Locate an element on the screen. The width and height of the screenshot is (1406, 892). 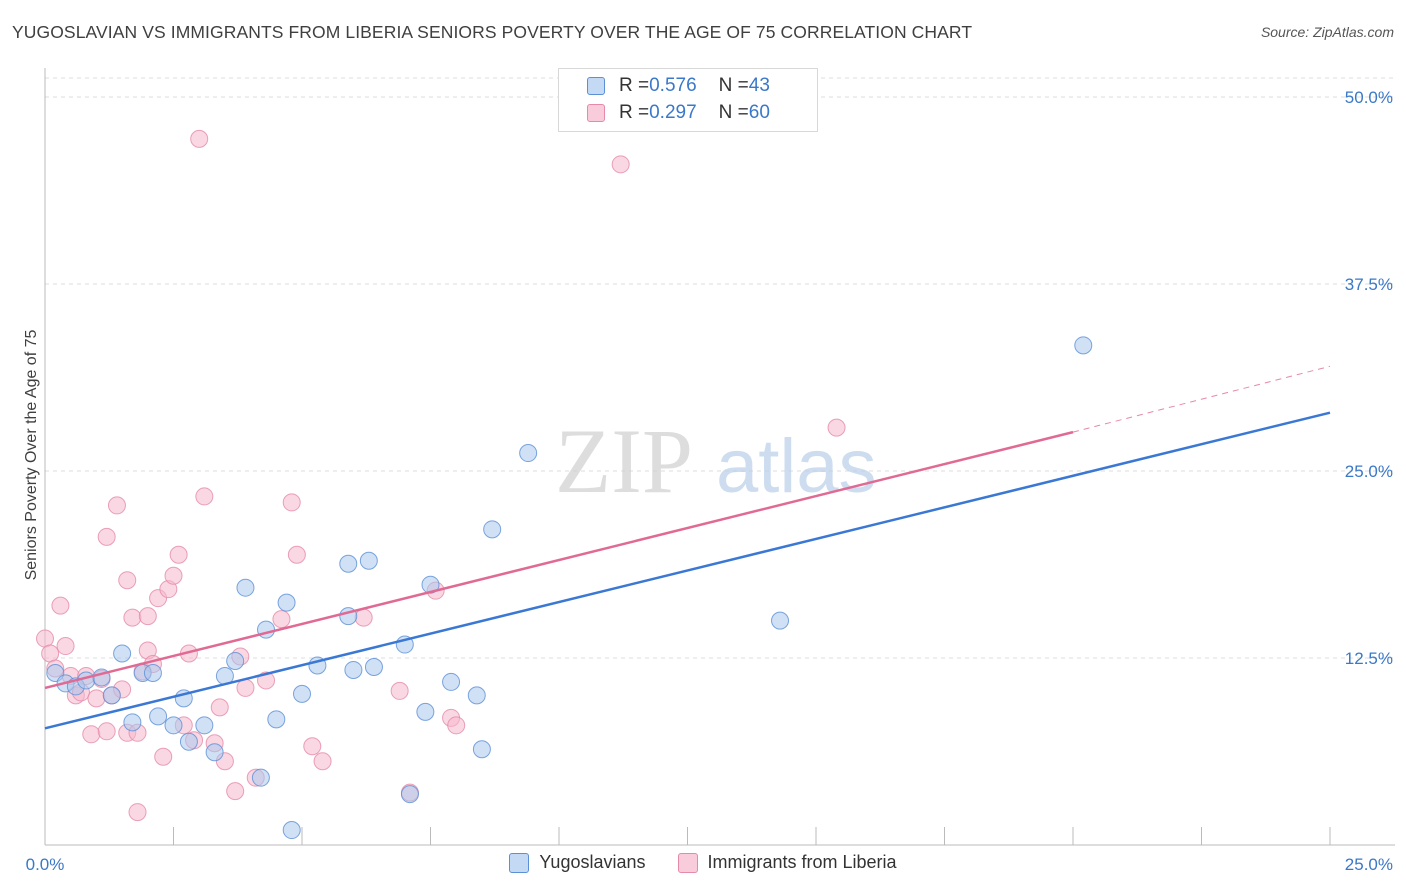
legend-row-yugoslavians: R = 0.576 N = 43 is located at coordinates (678, 86).